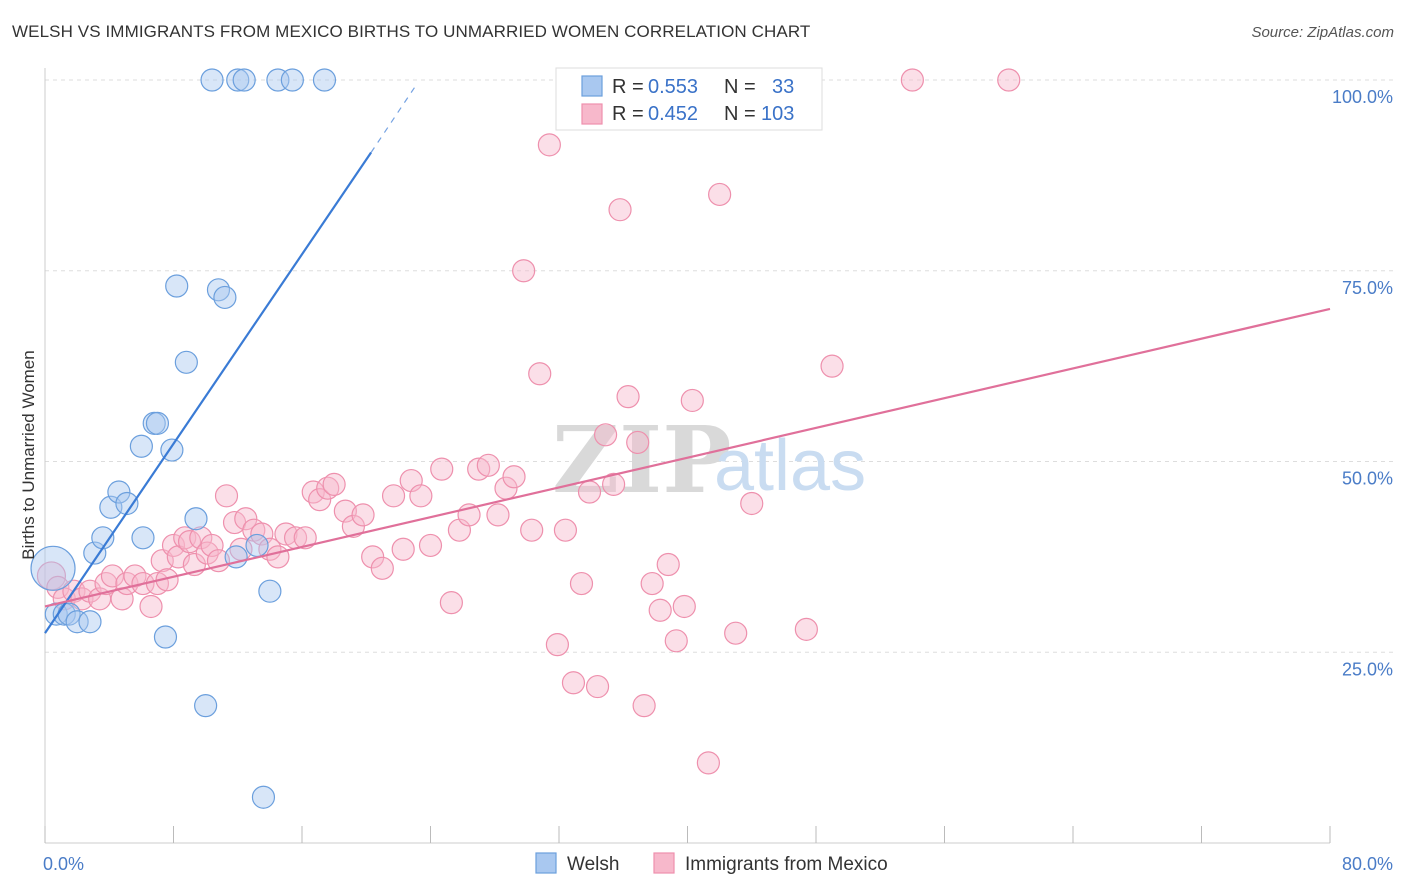 This screenshot has width=1406, height=892. I want to click on legend-r-value-welsh: 0.553, so click(673, 87).